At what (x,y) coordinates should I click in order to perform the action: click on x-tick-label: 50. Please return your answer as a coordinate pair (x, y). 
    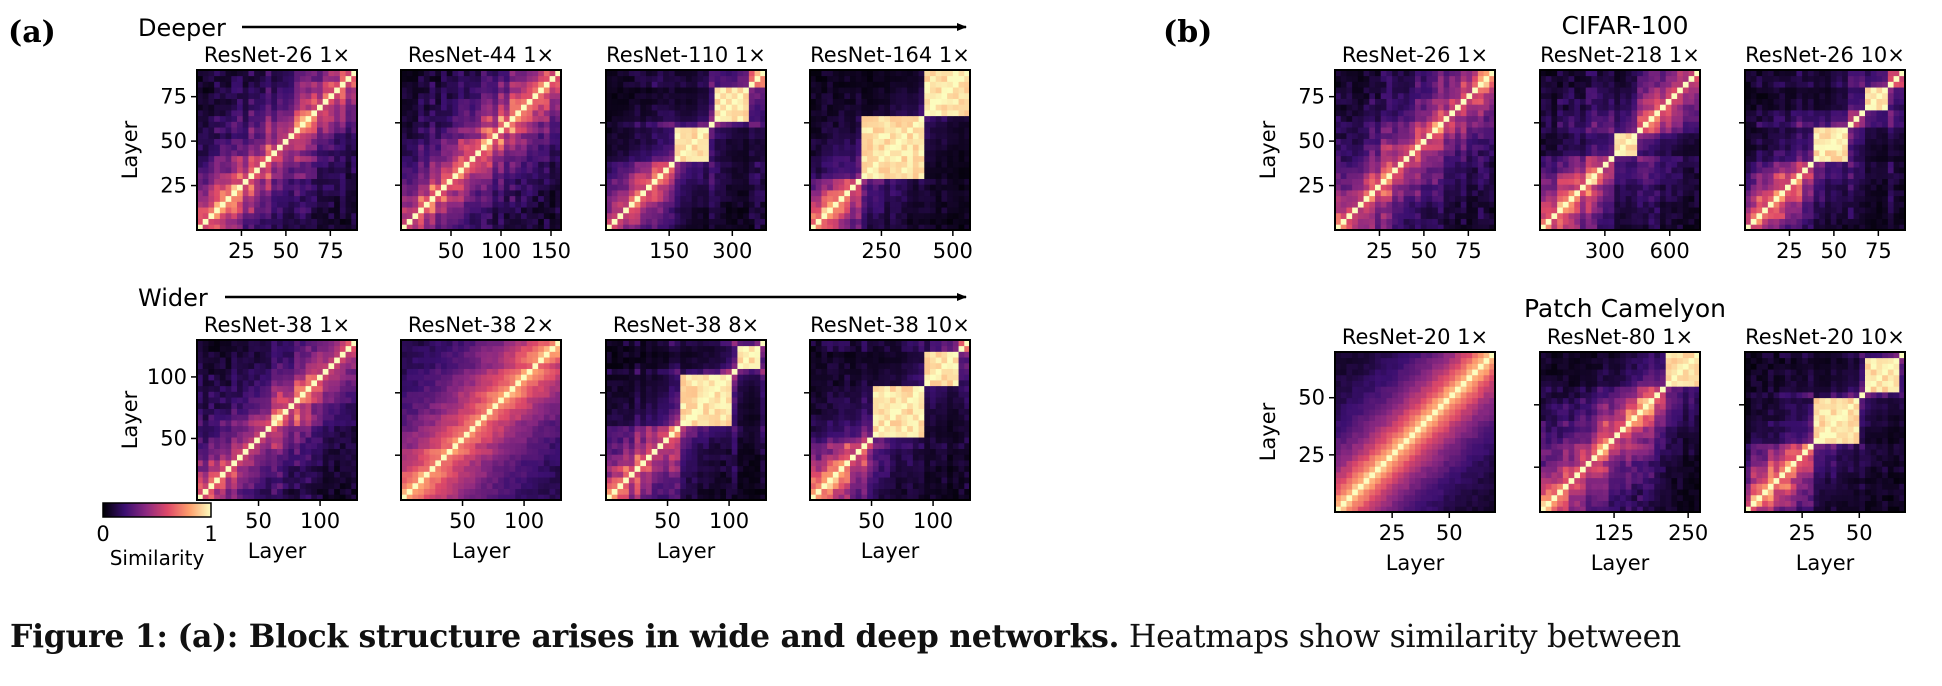
    Looking at the image, I should click on (462, 521).